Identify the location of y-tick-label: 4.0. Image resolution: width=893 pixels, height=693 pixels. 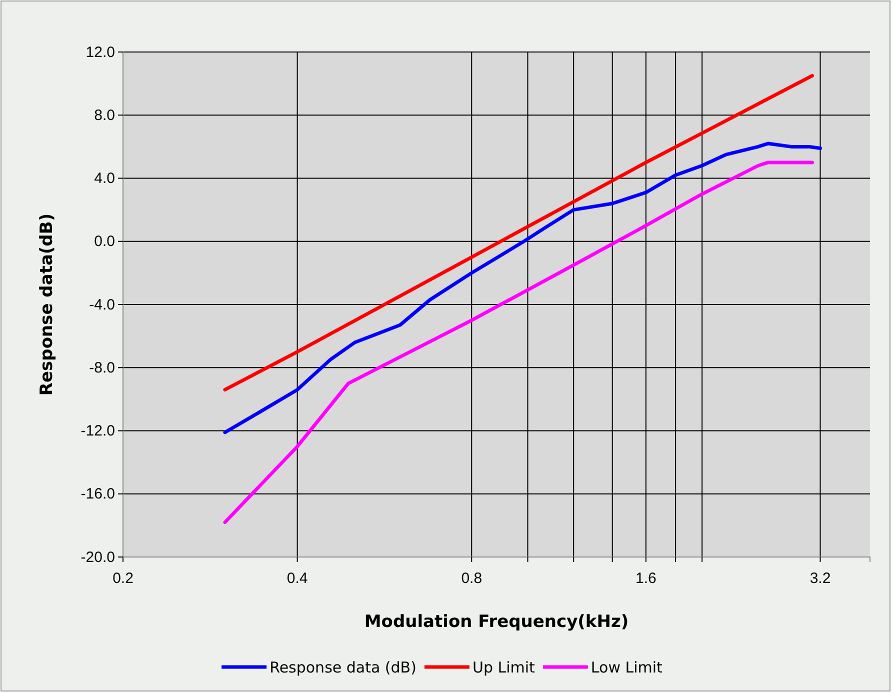
(104, 179).